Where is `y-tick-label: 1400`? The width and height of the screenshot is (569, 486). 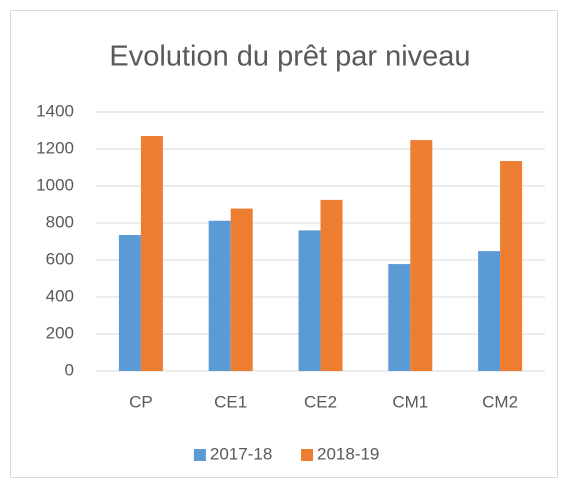 y-tick-label: 1400 is located at coordinates (55, 110).